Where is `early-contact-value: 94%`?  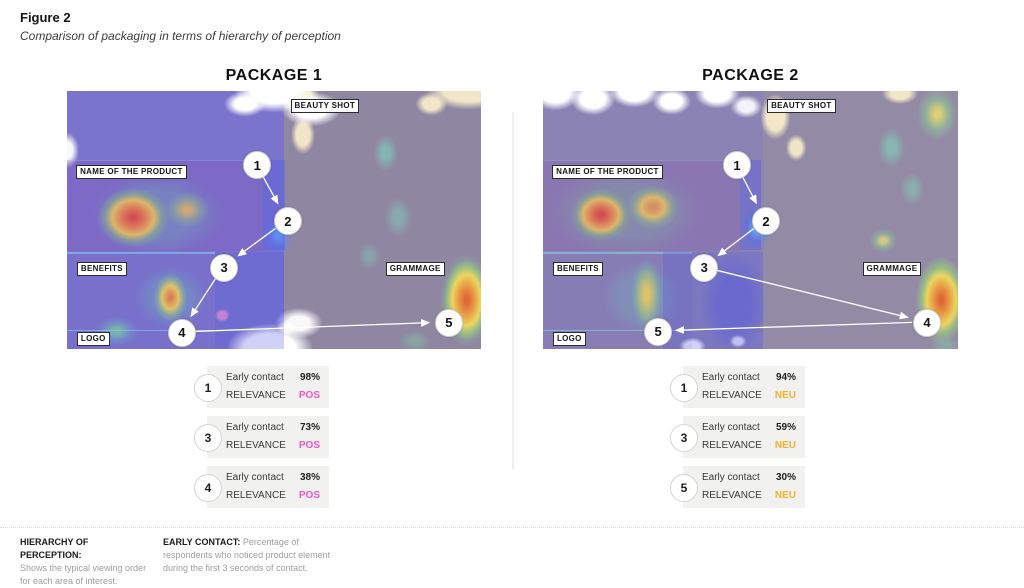 early-contact-value: 94% is located at coordinates (785, 377).